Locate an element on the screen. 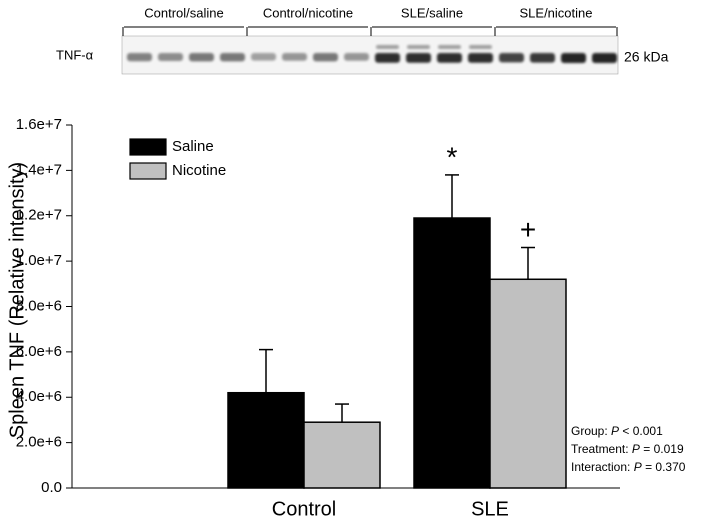 This screenshot has width=709, height=526. y-tick-label: 8.0e+6 is located at coordinates (39, 305).